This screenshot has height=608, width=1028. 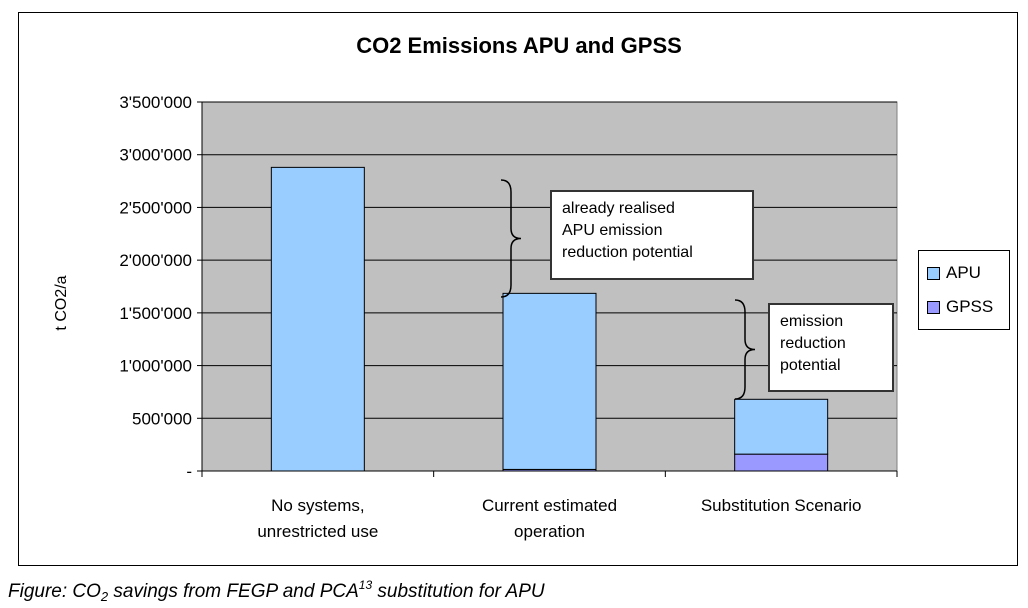 What do you see at coordinates (612, 230) in the screenshot?
I see `annotation-line: APU emission` at bounding box center [612, 230].